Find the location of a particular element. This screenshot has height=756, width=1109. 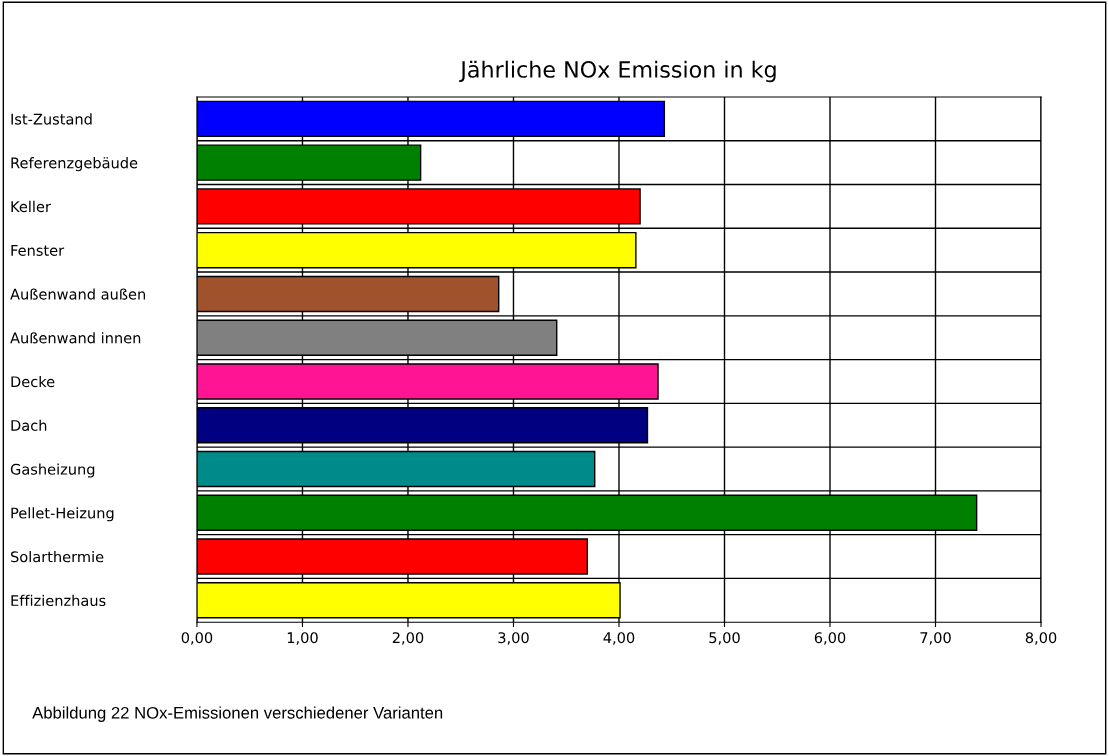

x-tick-label: 6,00 is located at coordinates (830, 638).